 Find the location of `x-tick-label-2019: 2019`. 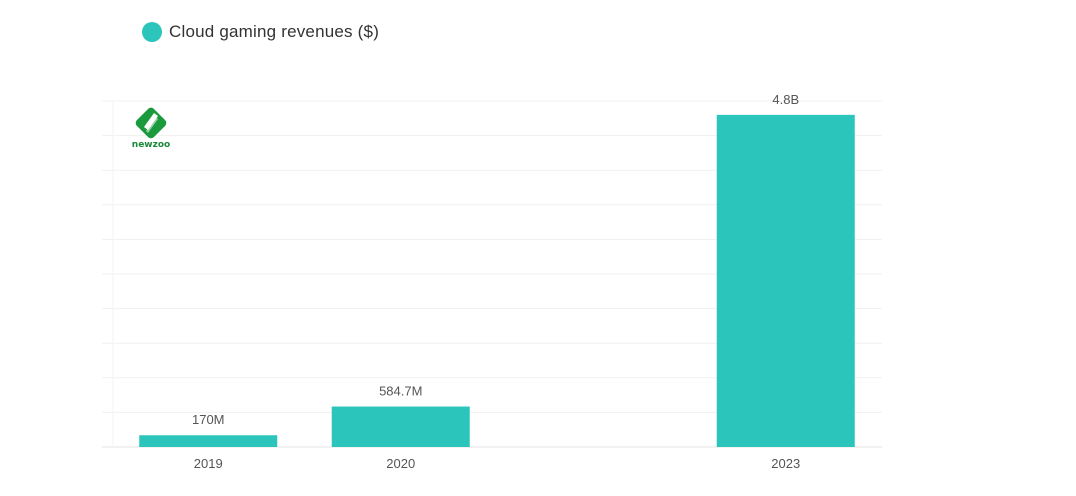

x-tick-label-2019: 2019 is located at coordinates (208, 463).